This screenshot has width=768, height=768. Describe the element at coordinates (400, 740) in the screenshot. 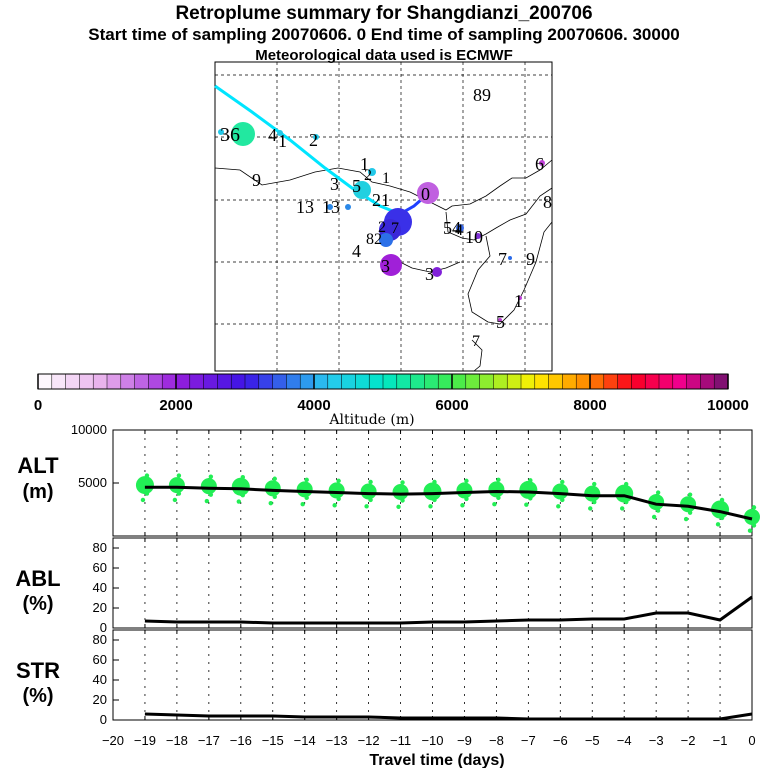

I see `x-tick-label: −11` at that location.